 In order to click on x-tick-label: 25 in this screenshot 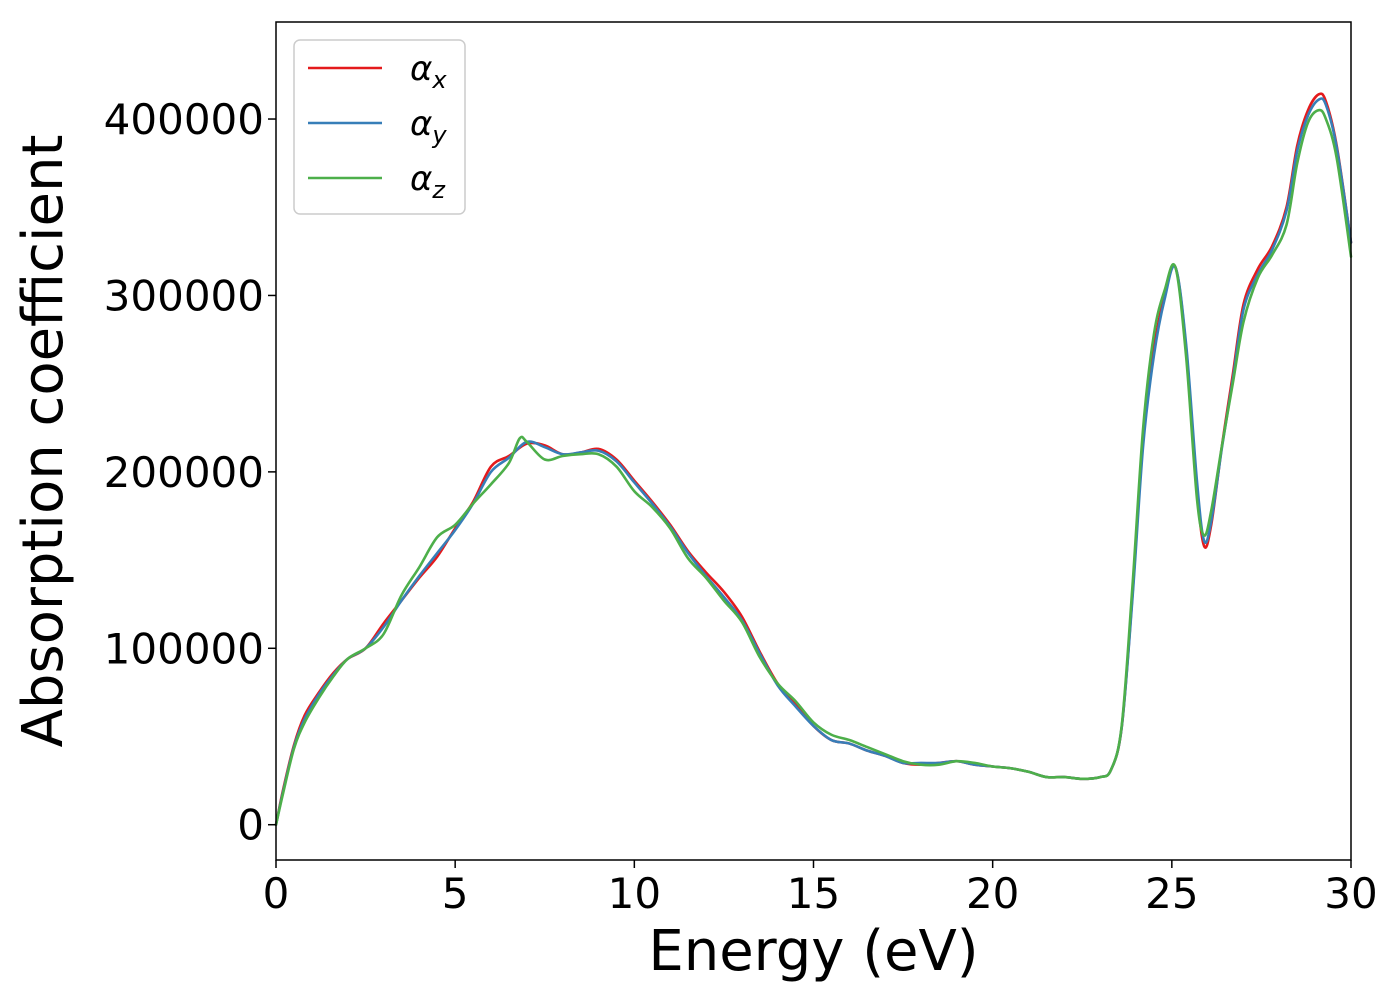, I will do `click(1171, 893)`.